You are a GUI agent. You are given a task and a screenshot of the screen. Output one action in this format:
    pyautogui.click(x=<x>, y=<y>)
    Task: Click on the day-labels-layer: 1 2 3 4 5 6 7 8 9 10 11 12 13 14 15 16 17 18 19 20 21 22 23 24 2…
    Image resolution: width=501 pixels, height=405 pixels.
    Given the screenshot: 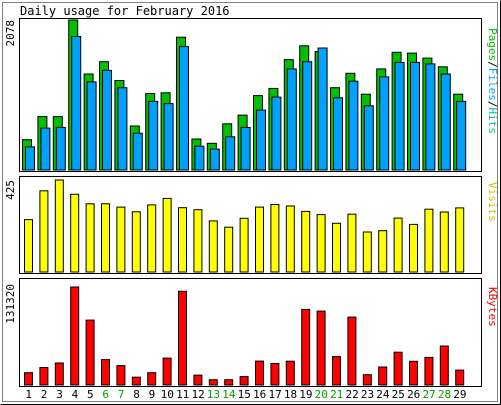 What is the action you would take?
    pyautogui.click(x=245, y=394)
    